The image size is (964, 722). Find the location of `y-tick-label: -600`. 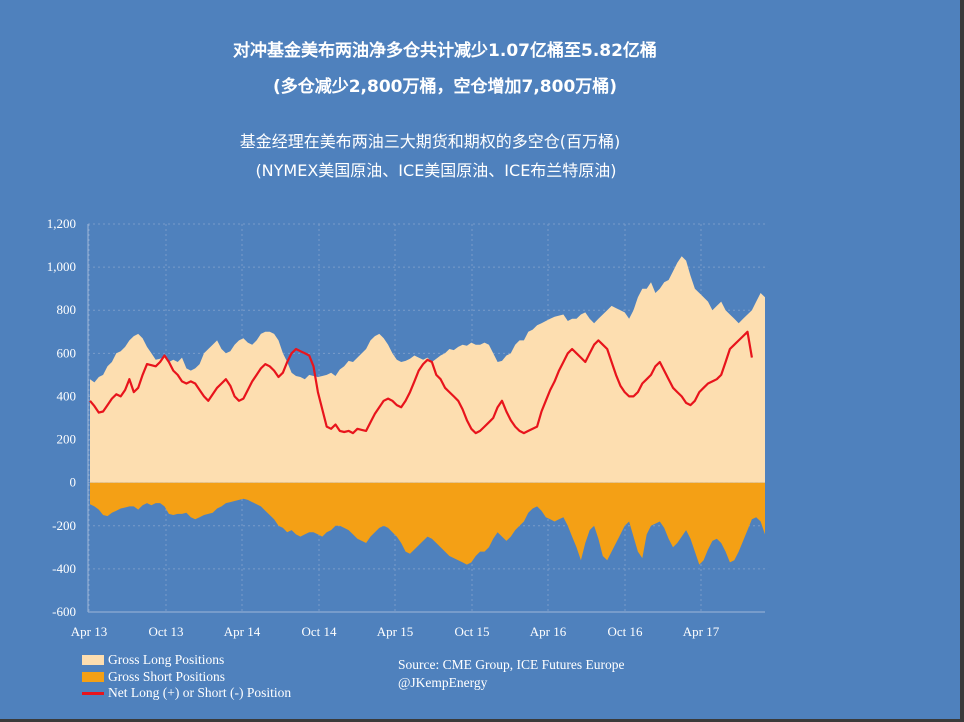

y-tick-label: -600 is located at coordinates (64, 611).